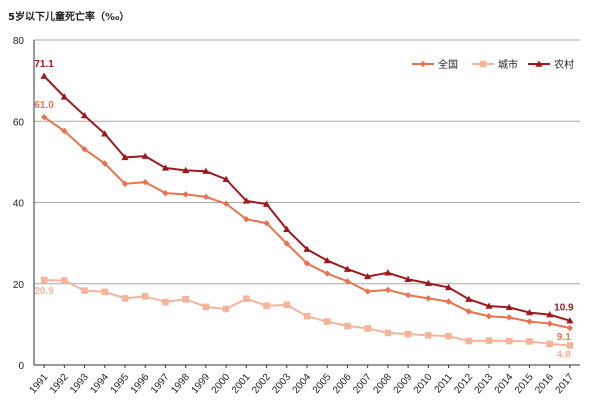 Image resolution: width=608 pixels, height=411 pixels. What do you see at coordinates (261, 384) in the screenshot?
I see `x-tick-label: 2002` at bounding box center [261, 384].